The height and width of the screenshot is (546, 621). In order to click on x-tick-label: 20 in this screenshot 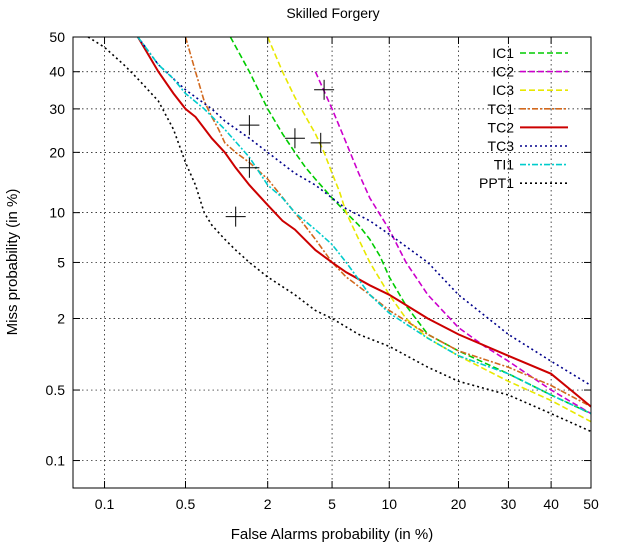, I will do `click(459, 504)`.